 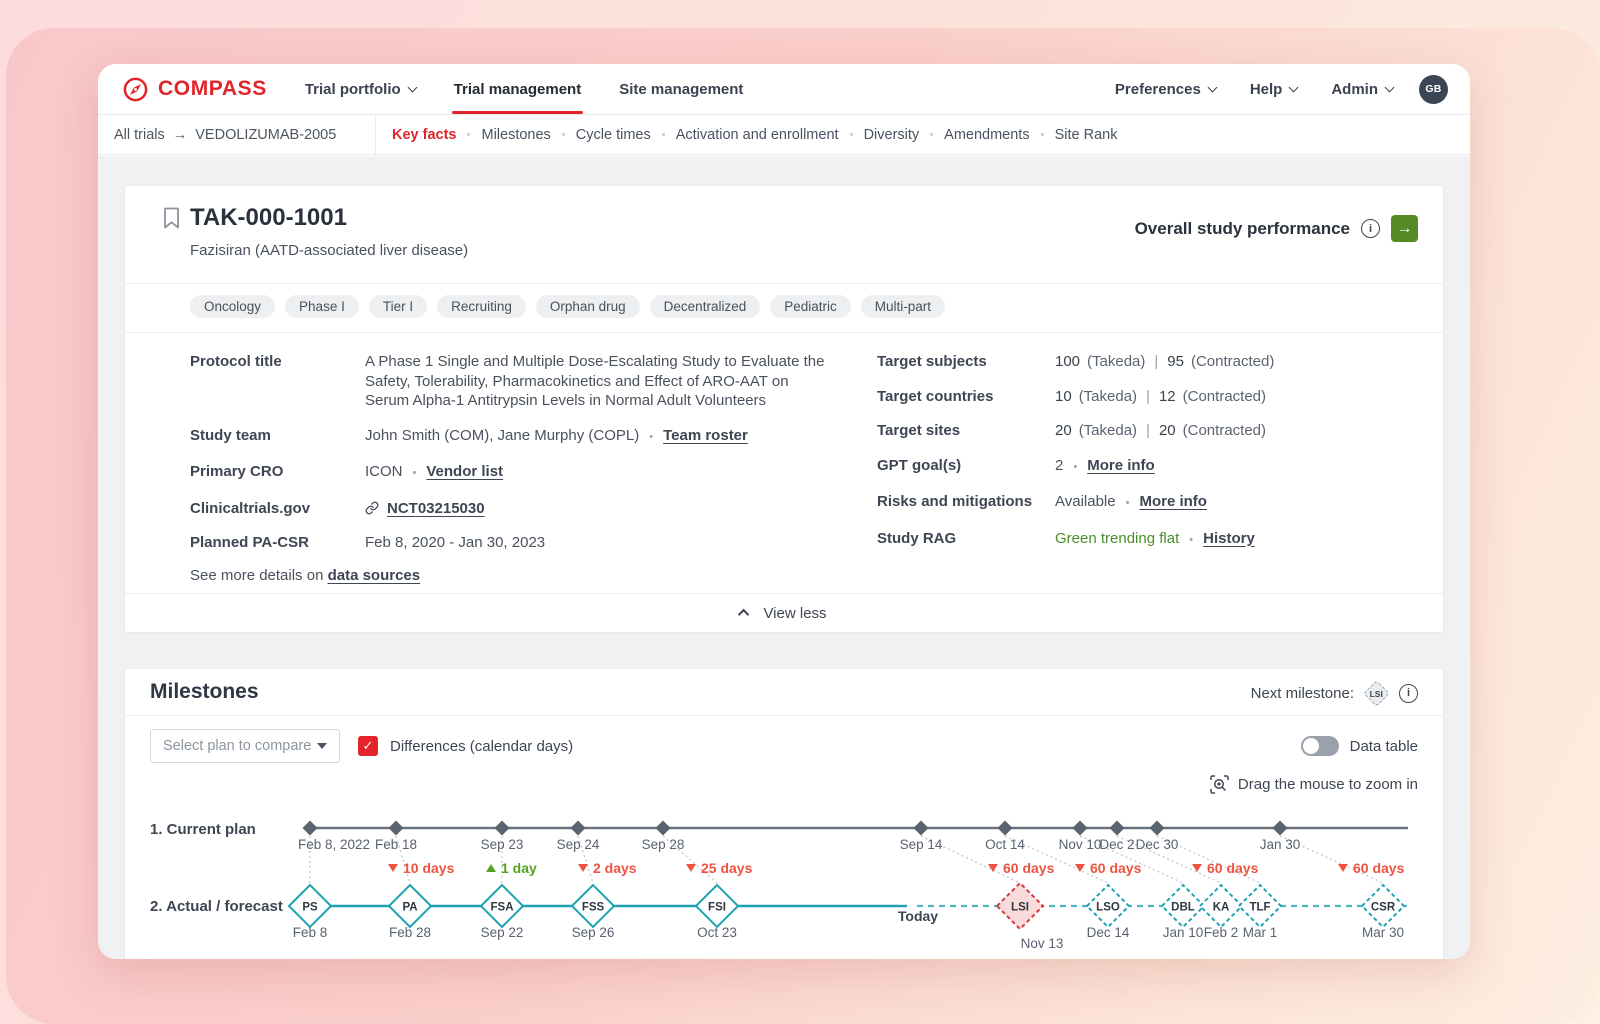 What do you see at coordinates (1086, 134) in the screenshot?
I see `tab-site-rank: Site Rank` at bounding box center [1086, 134].